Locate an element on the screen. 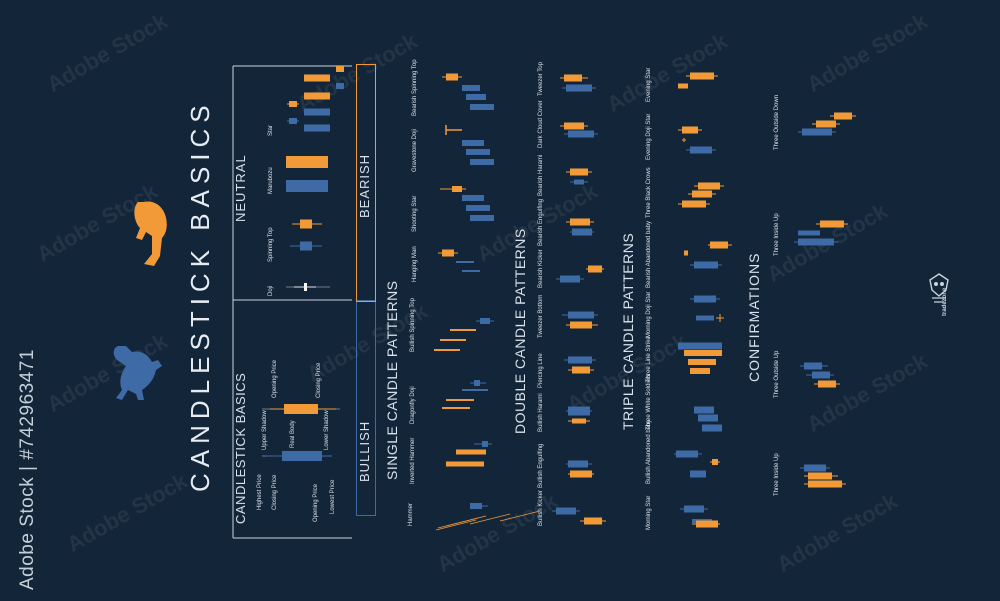 This screenshot has width=1000, height=601. bull-icon is located at coordinates (137, 373).